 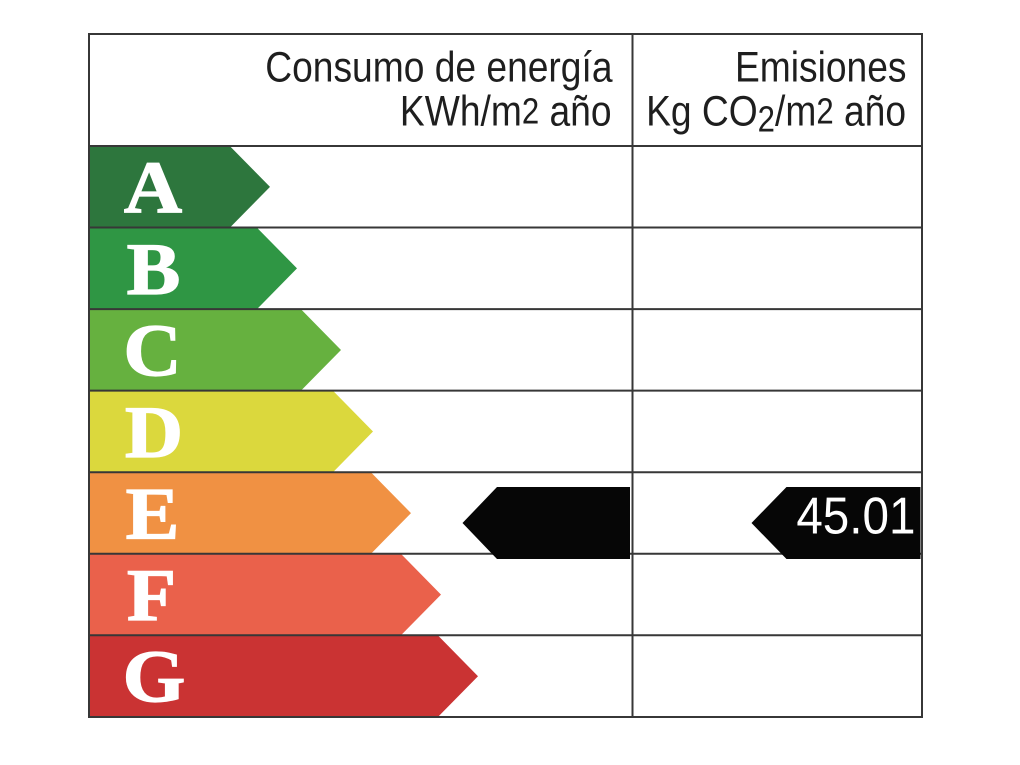 I want to click on svg-text: E, so click(x=153, y=513).